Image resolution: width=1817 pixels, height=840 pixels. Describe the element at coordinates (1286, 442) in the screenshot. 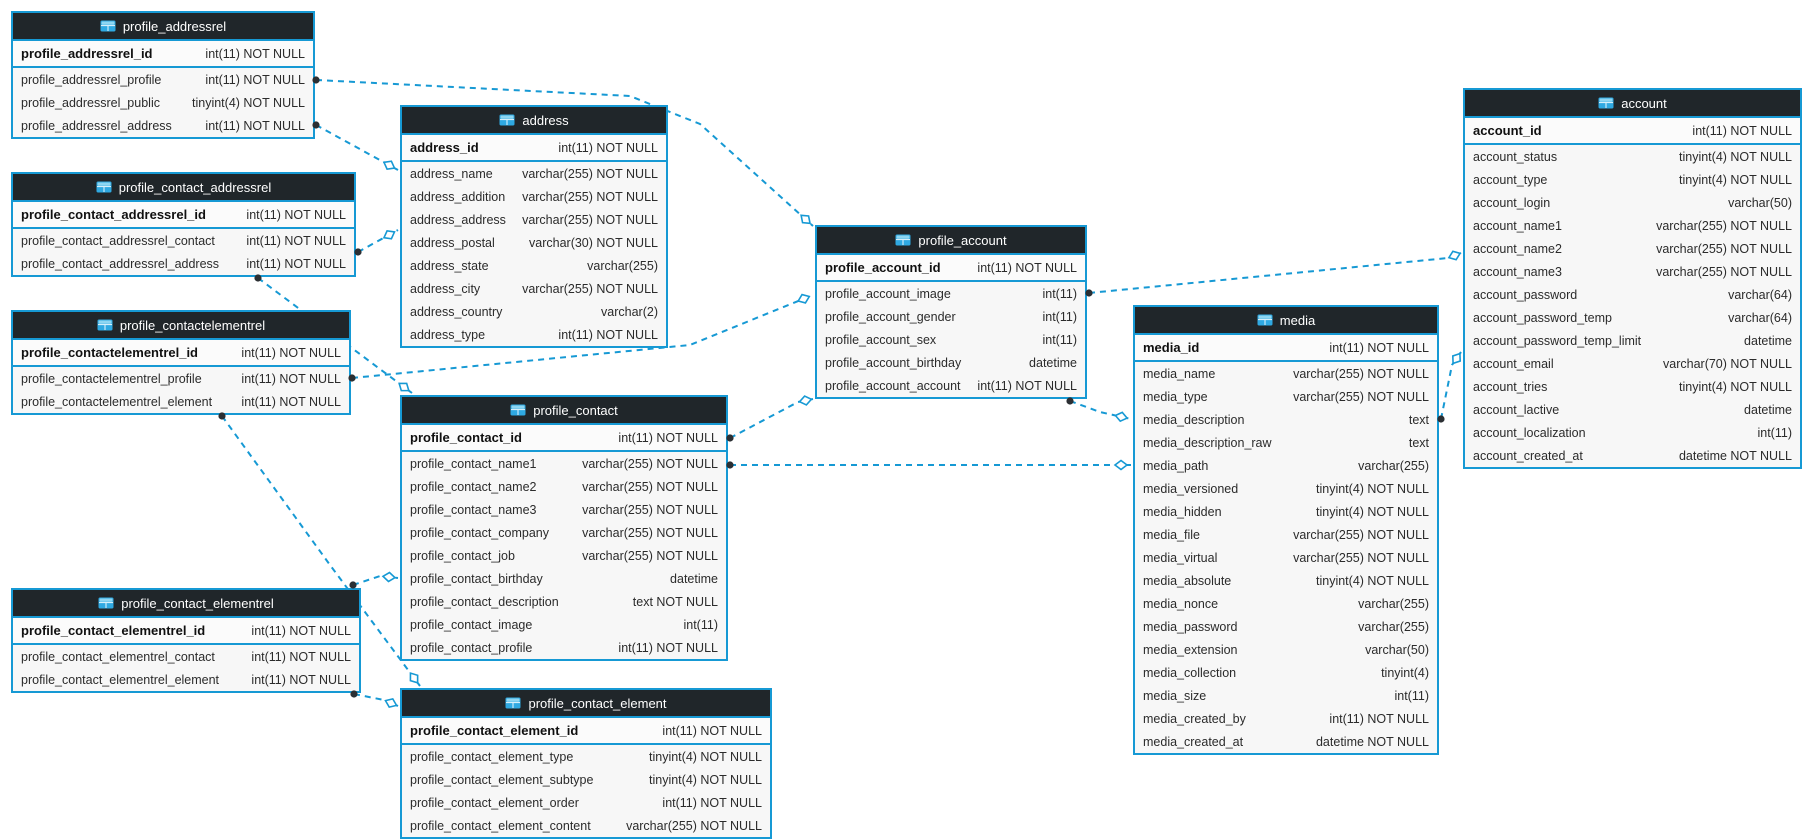

I see `column-row: media_description_raw text` at that location.